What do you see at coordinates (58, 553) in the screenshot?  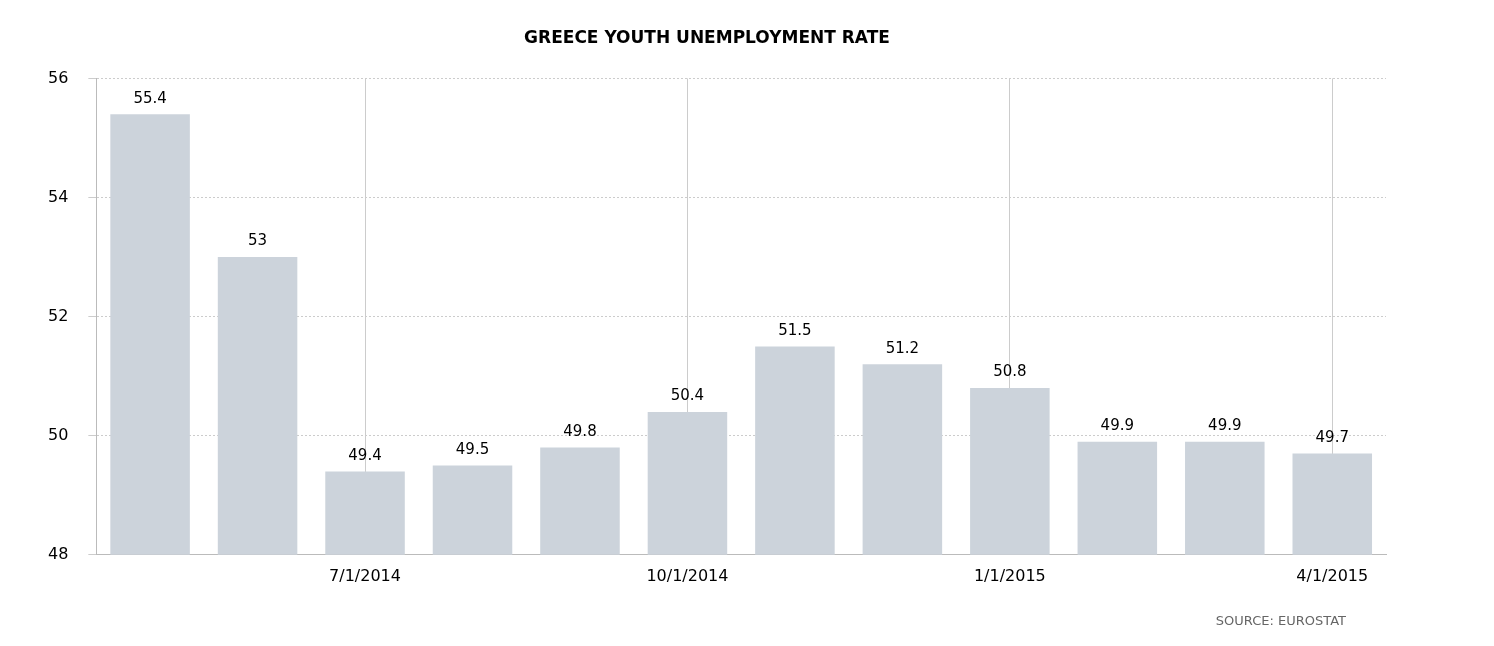 I see `y-tick-label: 48` at bounding box center [58, 553].